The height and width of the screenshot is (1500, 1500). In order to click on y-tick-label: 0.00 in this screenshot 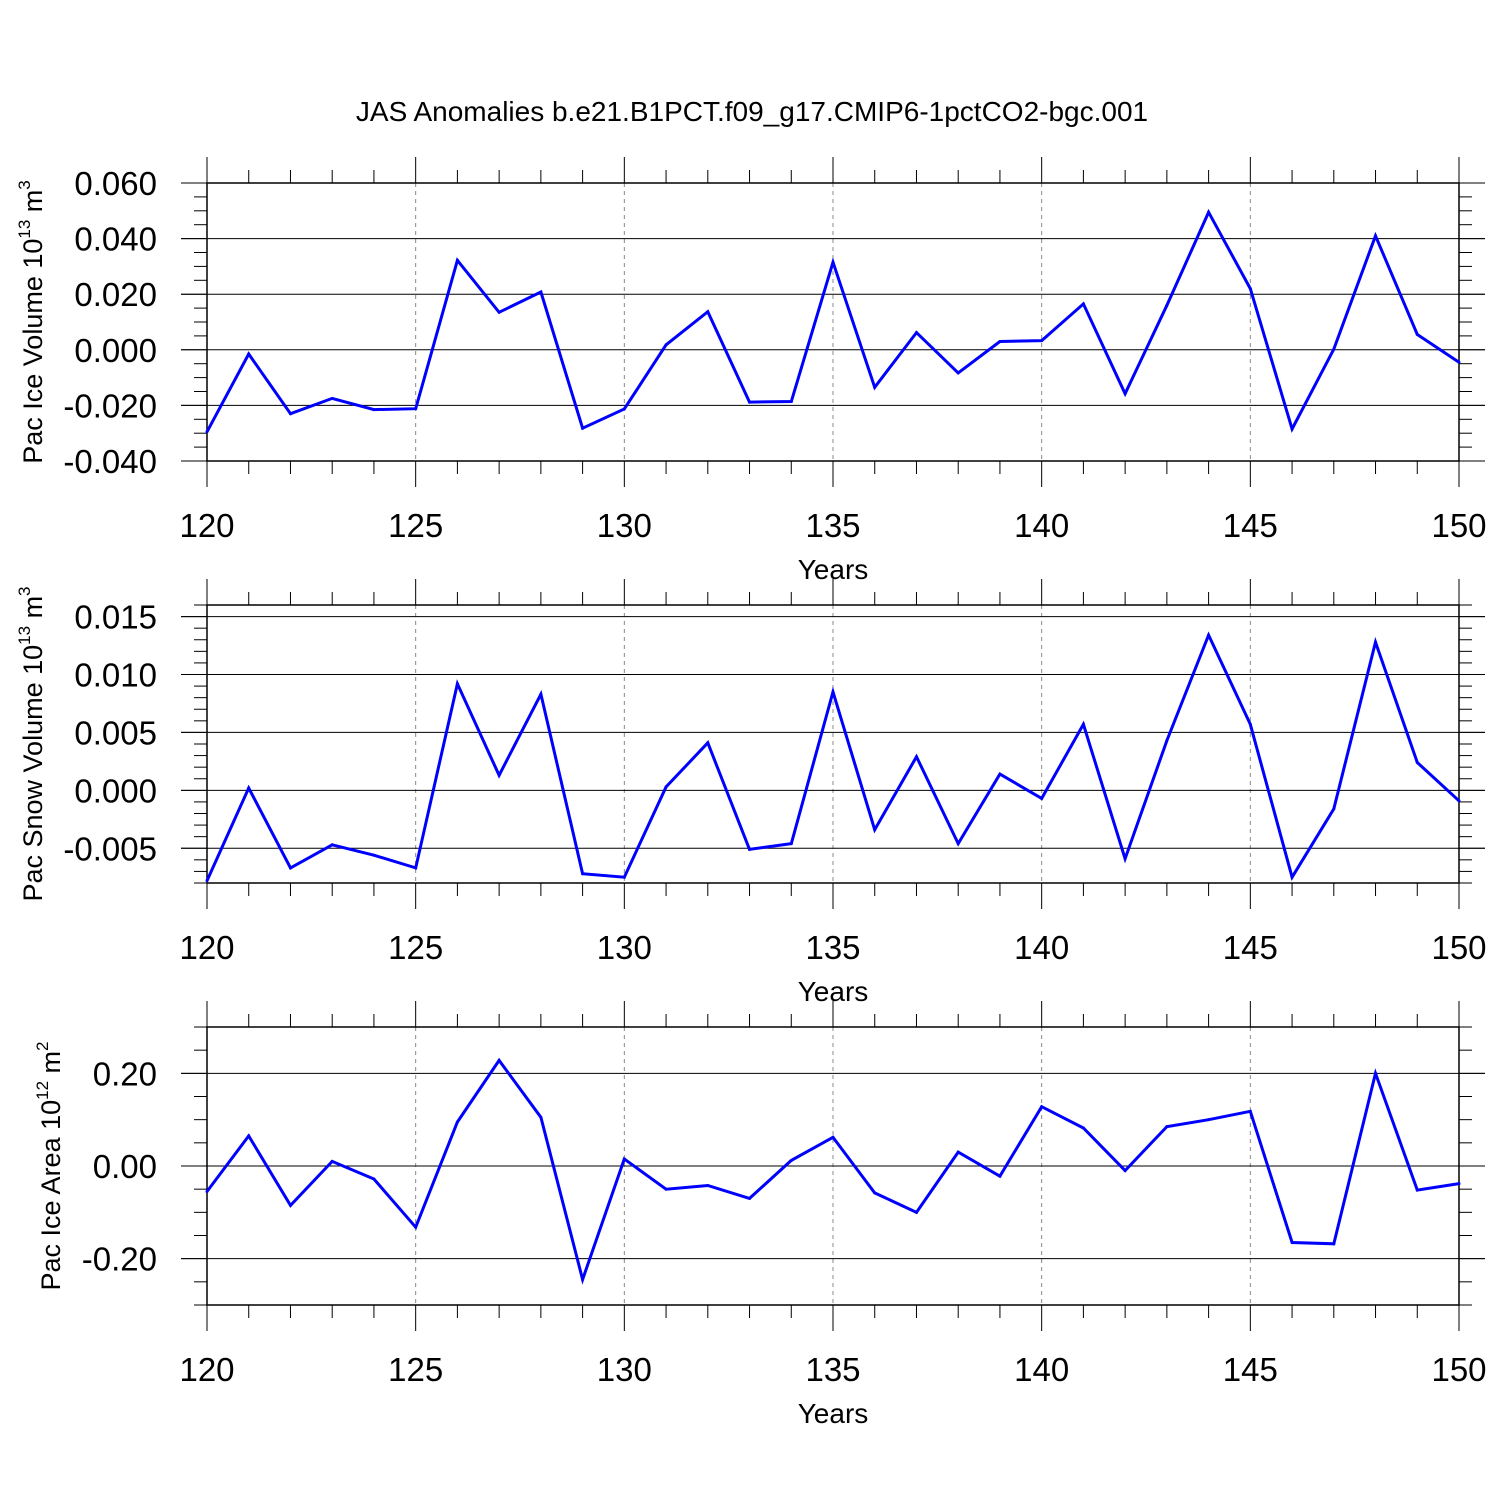, I will do `click(125, 1166)`.